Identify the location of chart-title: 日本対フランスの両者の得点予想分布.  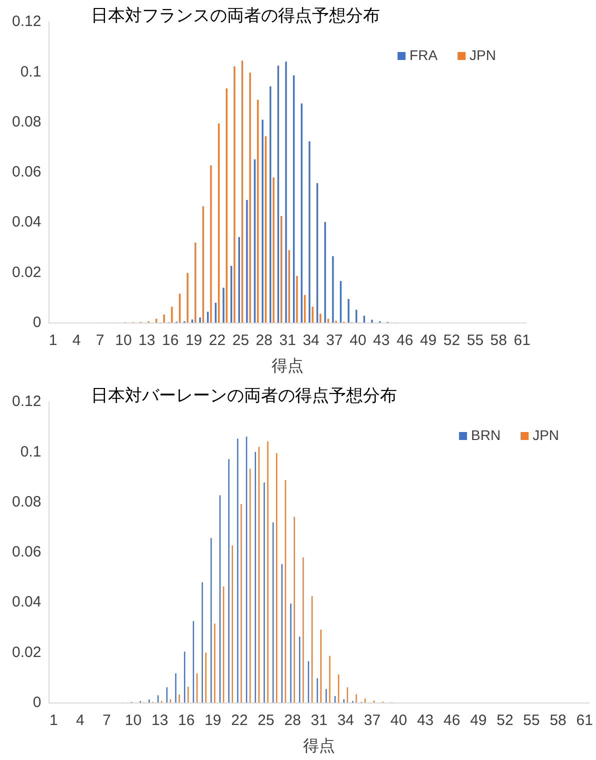
(235, 16).